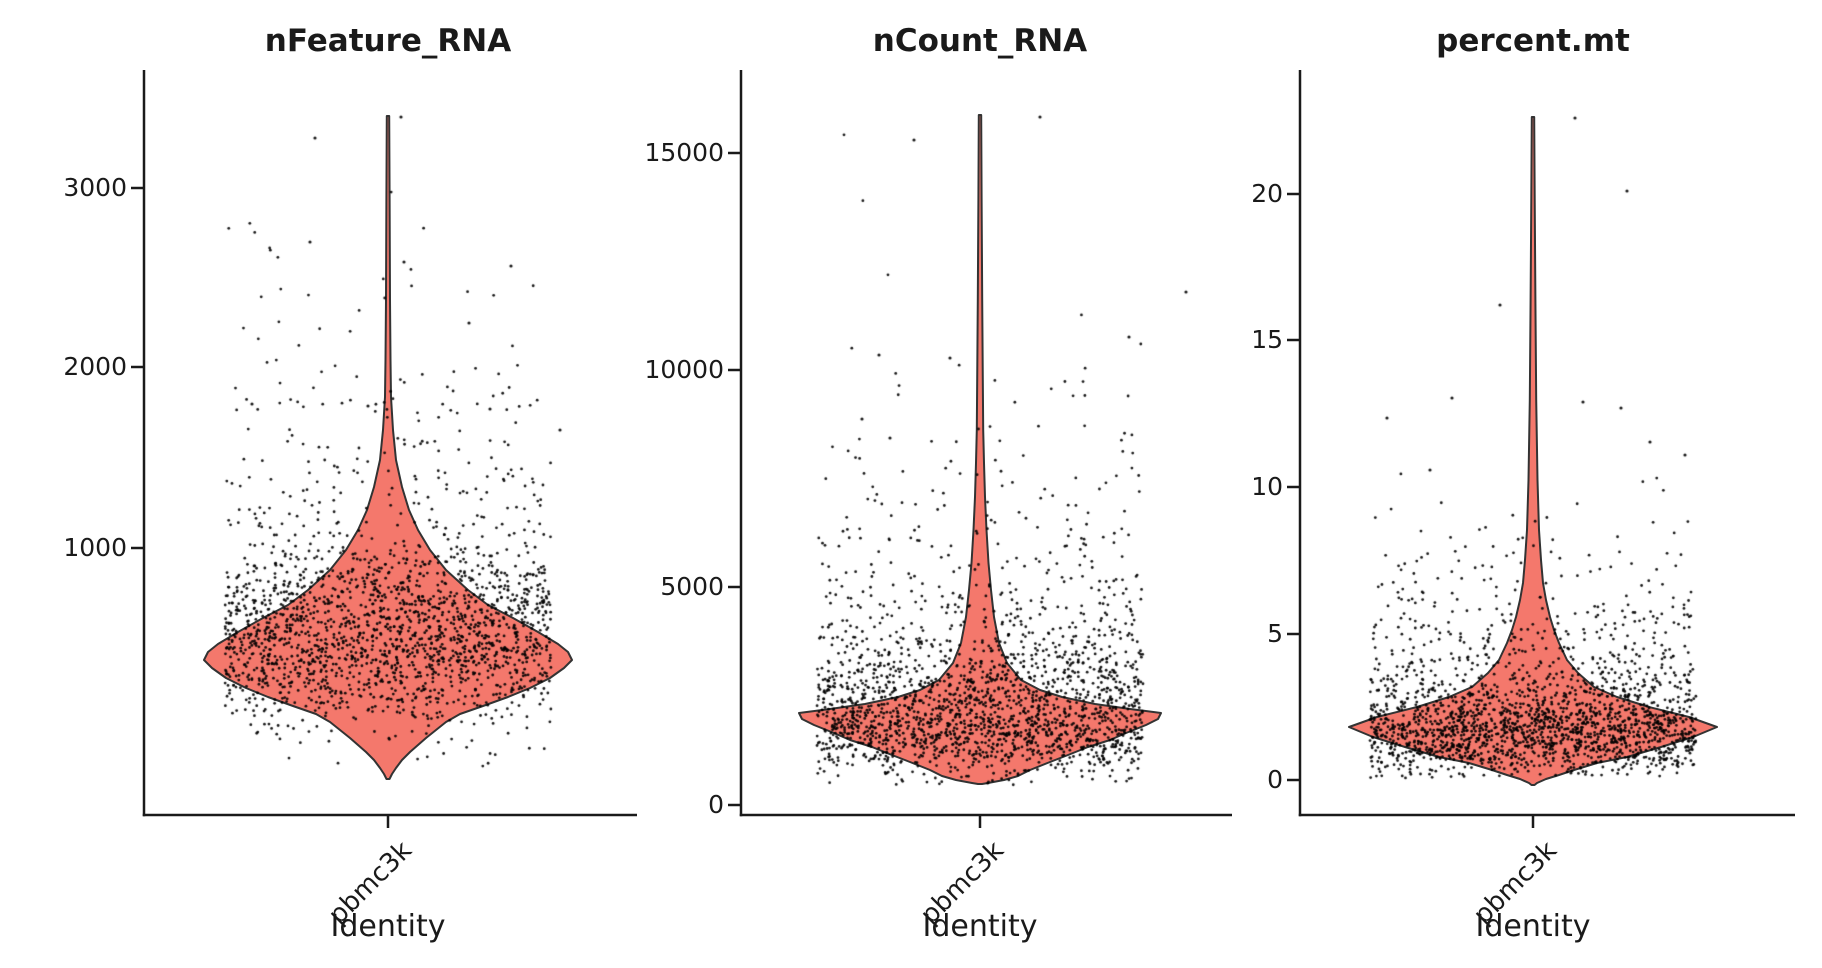 Image resolution: width=1822 pixels, height=968 pixels. Describe the element at coordinates (684, 369) in the screenshot. I see `y-tick-label: 10000` at that location.